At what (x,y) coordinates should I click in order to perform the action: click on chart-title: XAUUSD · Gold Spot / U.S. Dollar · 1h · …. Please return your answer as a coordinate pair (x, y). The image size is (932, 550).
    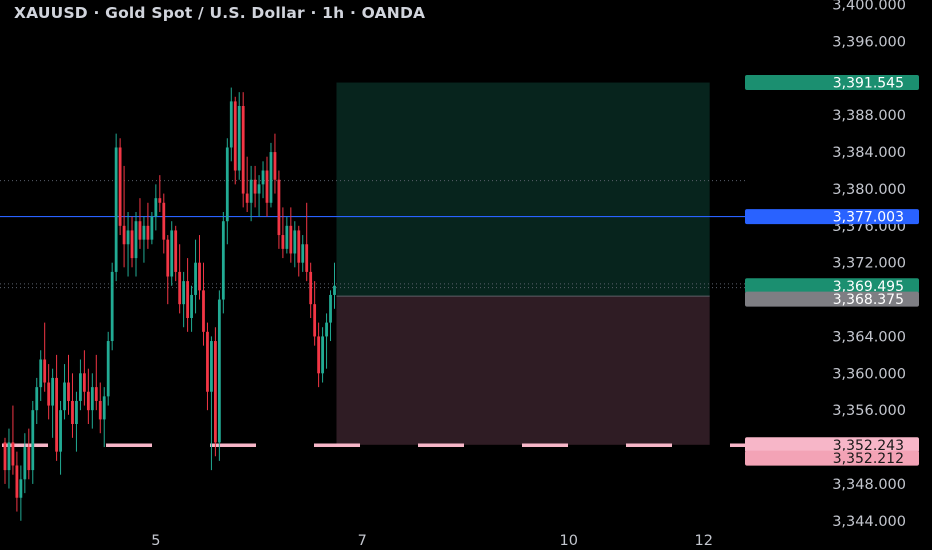
    Looking at the image, I should click on (220, 13).